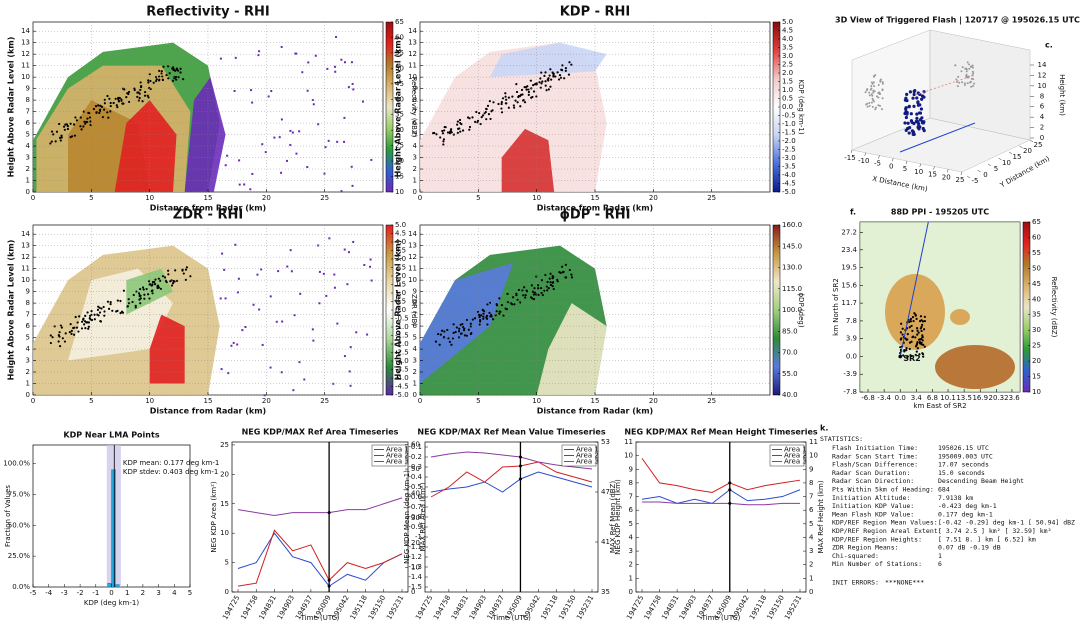  Describe the element at coordinates (28, 292) in the screenshot. I see `y-tick-label: 9` at that location.